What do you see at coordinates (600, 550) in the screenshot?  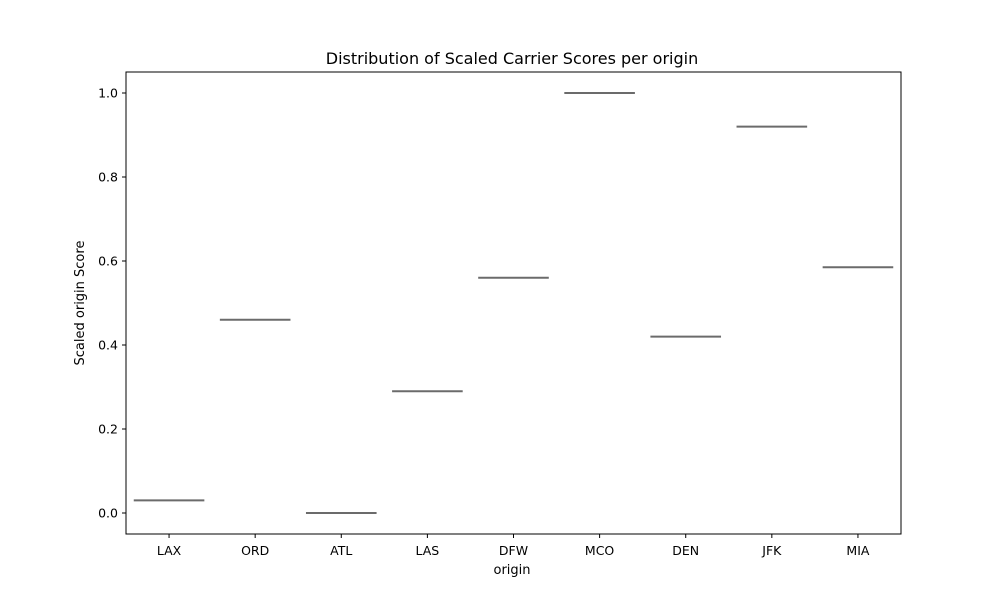 I see `x-tick-label: MCO` at bounding box center [600, 550].